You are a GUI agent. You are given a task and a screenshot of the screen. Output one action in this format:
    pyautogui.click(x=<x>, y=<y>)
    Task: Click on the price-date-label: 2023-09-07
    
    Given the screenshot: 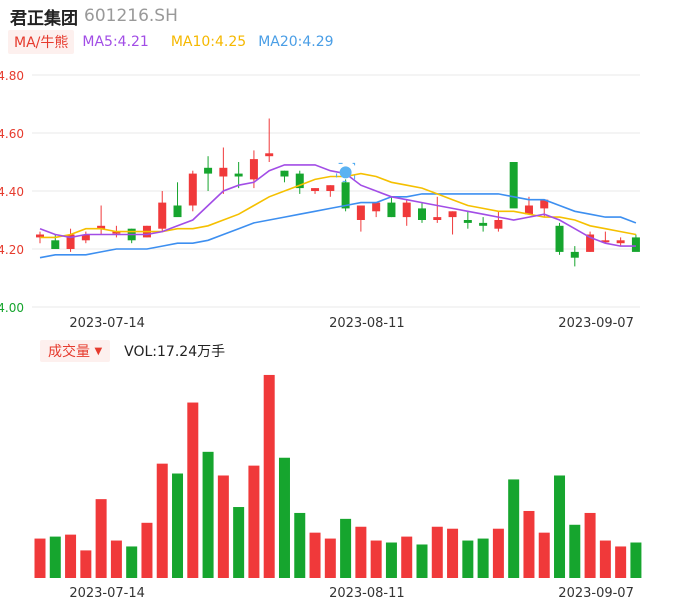 What is the action you would take?
    pyautogui.click(x=596, y=323)
    